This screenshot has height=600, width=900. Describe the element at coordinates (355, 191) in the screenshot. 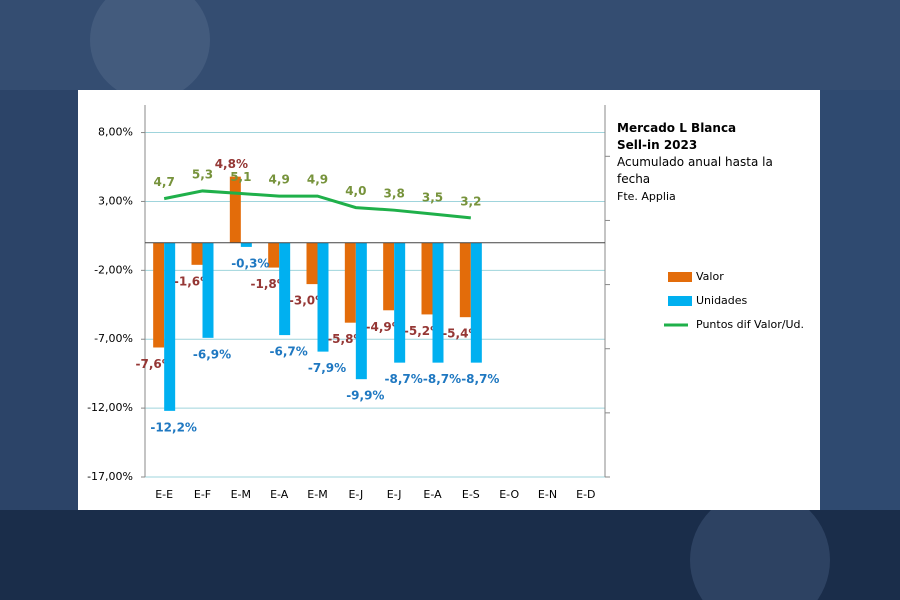

I see `data-label: 4,0` at that location.